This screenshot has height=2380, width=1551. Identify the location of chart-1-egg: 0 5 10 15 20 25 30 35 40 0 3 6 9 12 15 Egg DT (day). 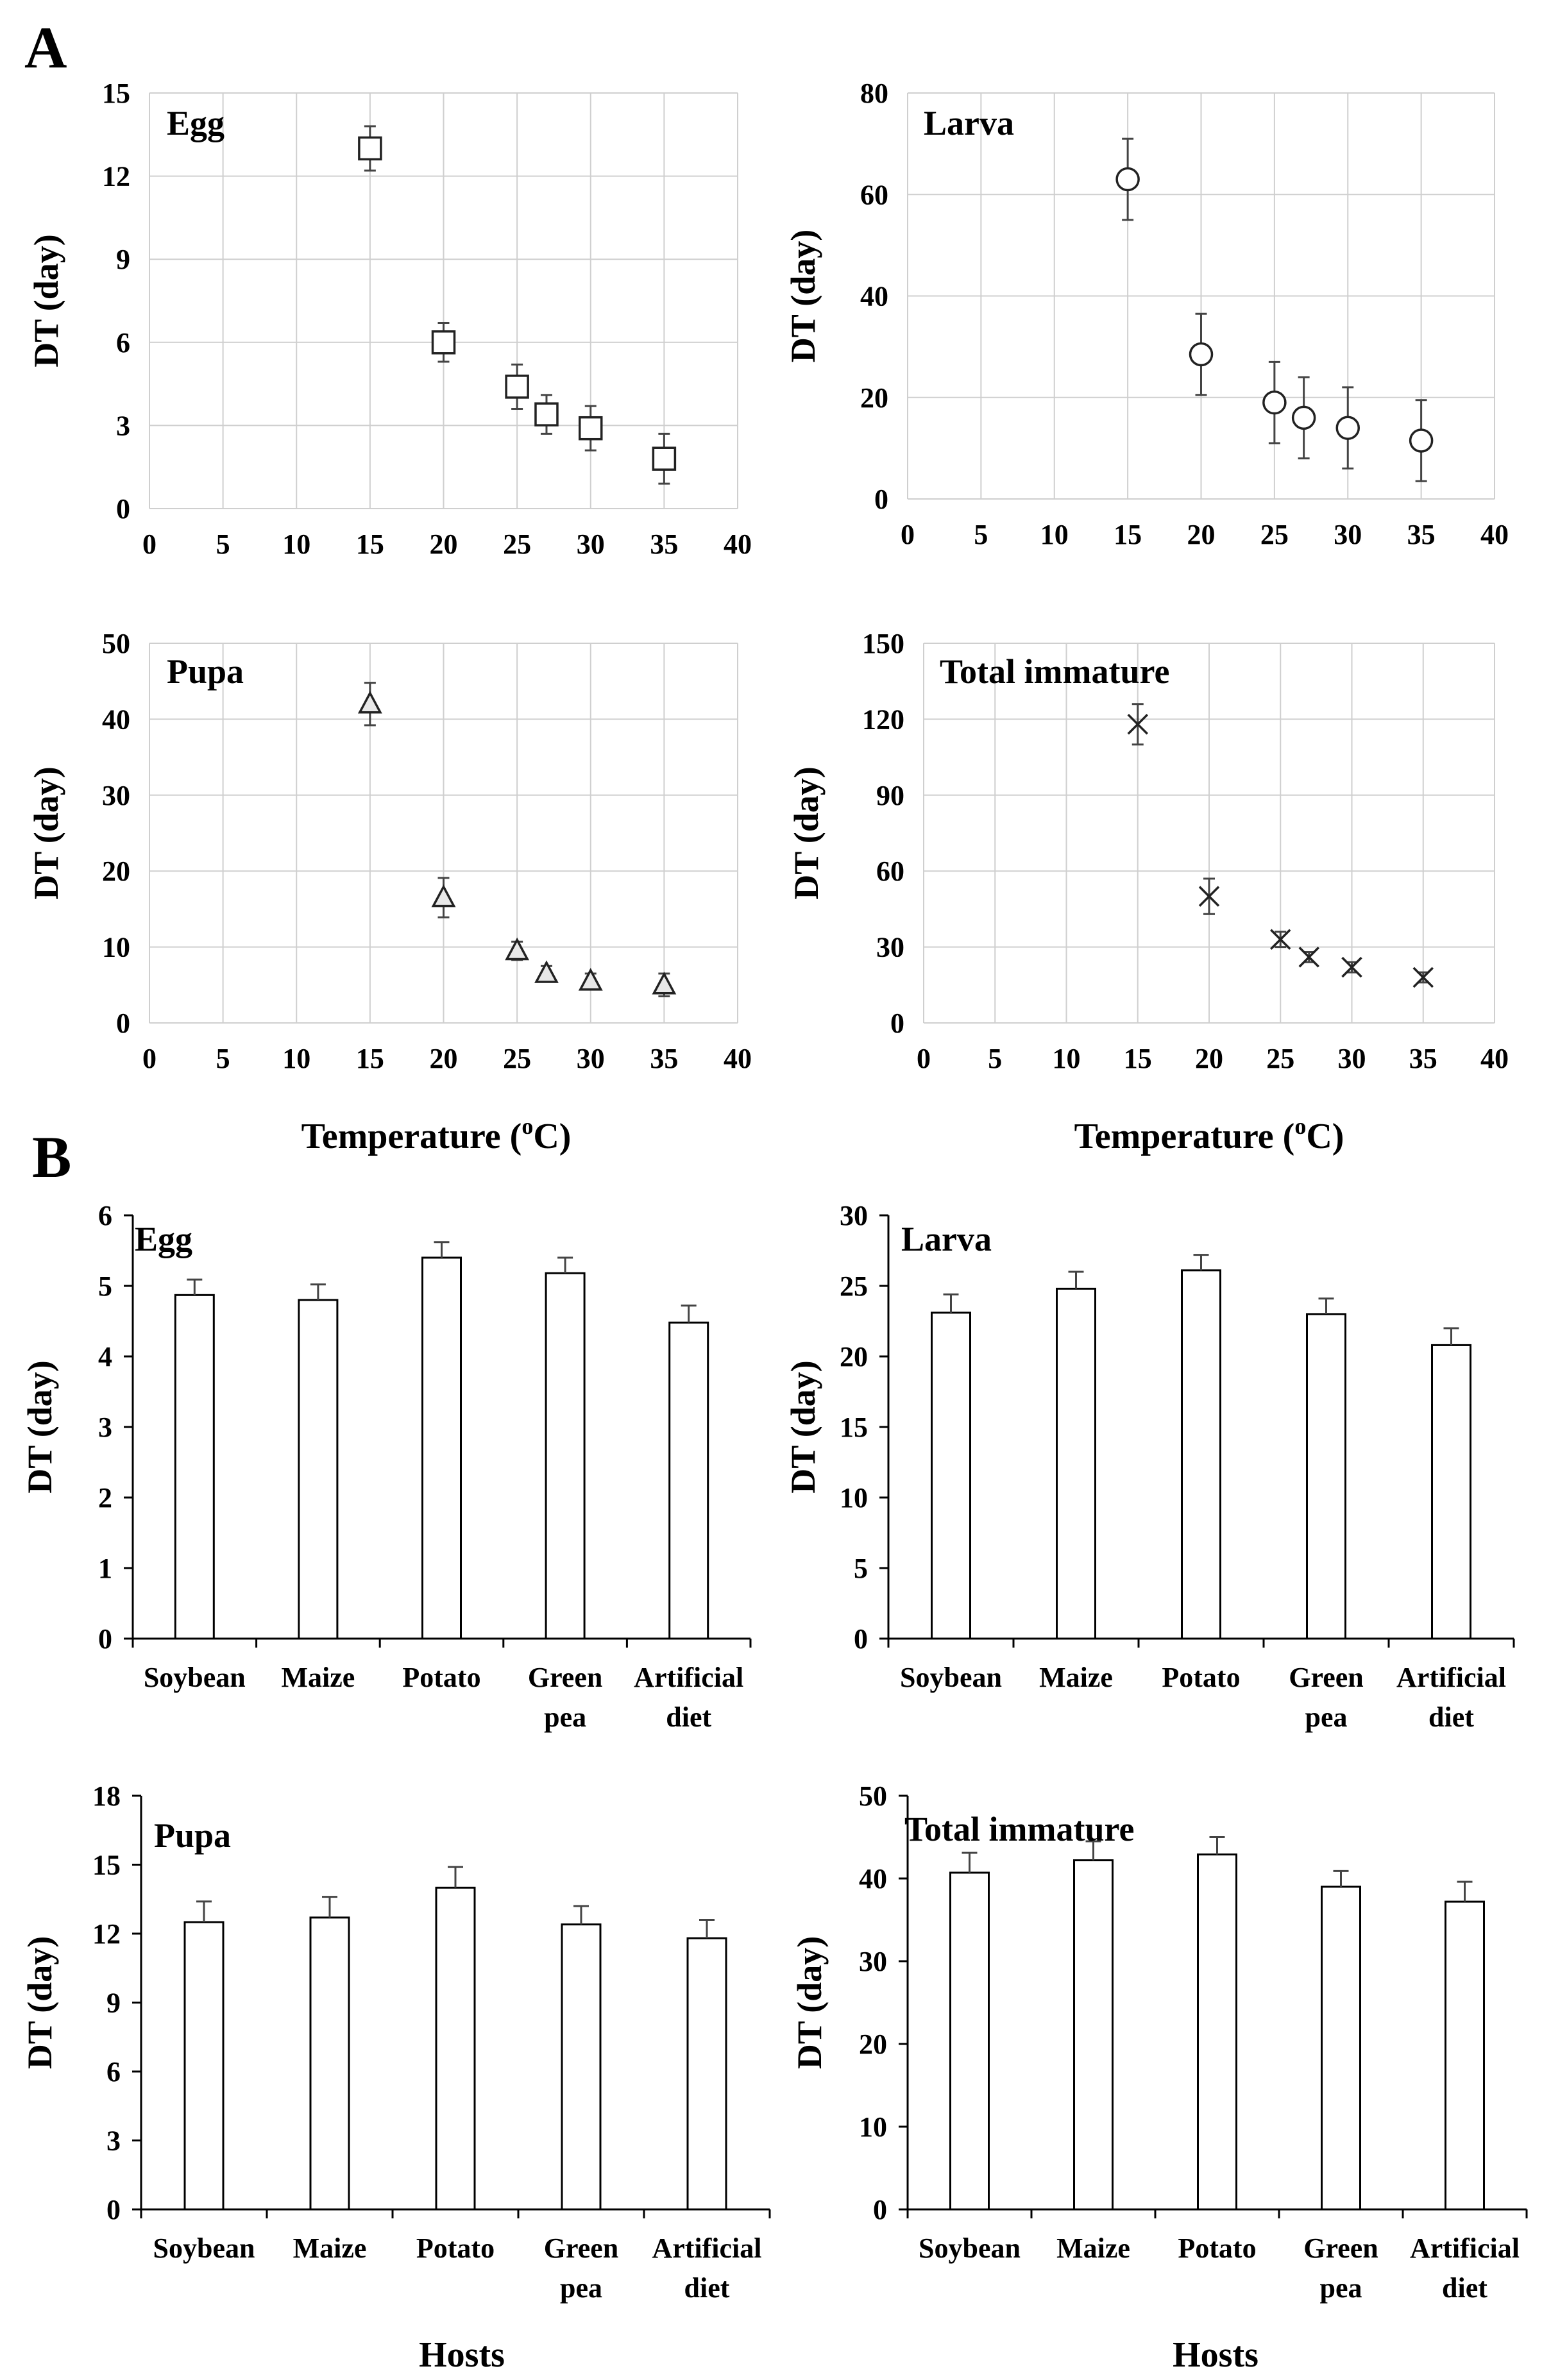
(389, 319).